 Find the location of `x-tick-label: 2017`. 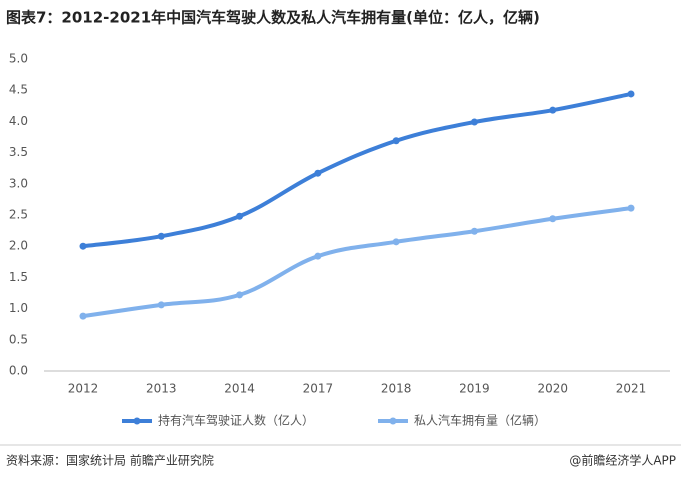

x-tick-label: 2017 is located at coordinates (318, 389).